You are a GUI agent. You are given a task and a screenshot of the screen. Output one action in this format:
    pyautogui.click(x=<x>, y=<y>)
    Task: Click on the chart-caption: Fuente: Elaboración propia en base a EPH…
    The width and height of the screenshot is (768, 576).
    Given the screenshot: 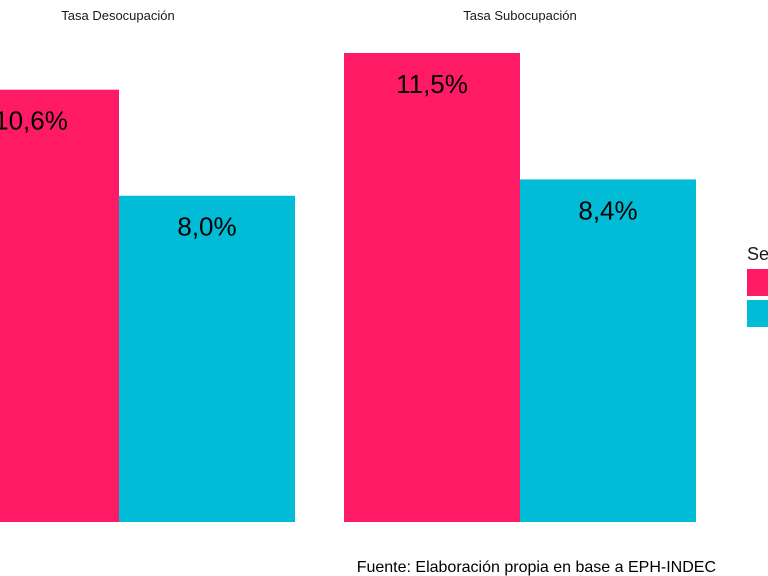 What is the action you would take?
    pyautogui.click(x=536, y=567)
    